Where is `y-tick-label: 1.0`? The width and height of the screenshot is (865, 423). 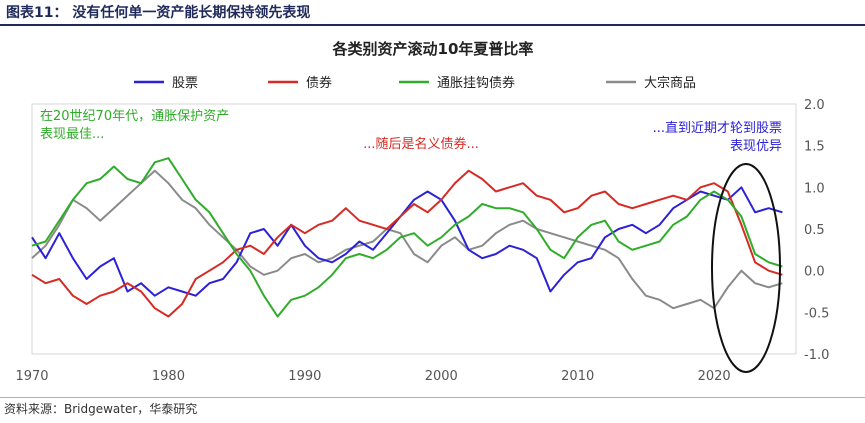 y-tick-label: 1.0 is located at coordinates (814, 188).